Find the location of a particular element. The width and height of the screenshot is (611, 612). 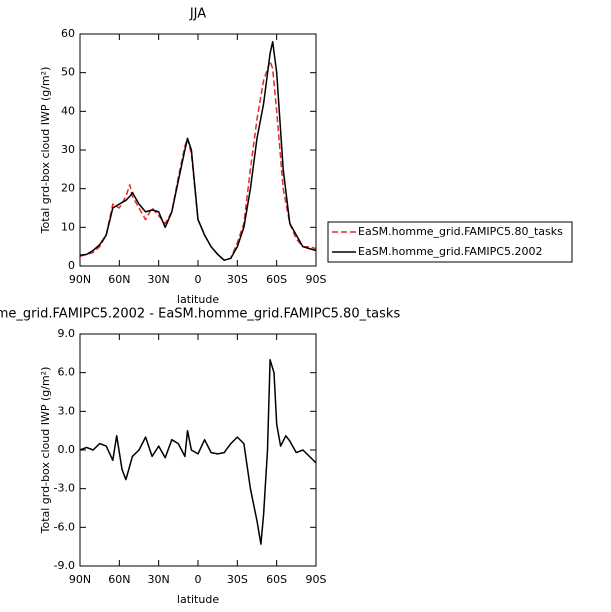

legend-label: EaSM.homme_grid.FAMIPC5.2002 is located at coordinates (450, 251).